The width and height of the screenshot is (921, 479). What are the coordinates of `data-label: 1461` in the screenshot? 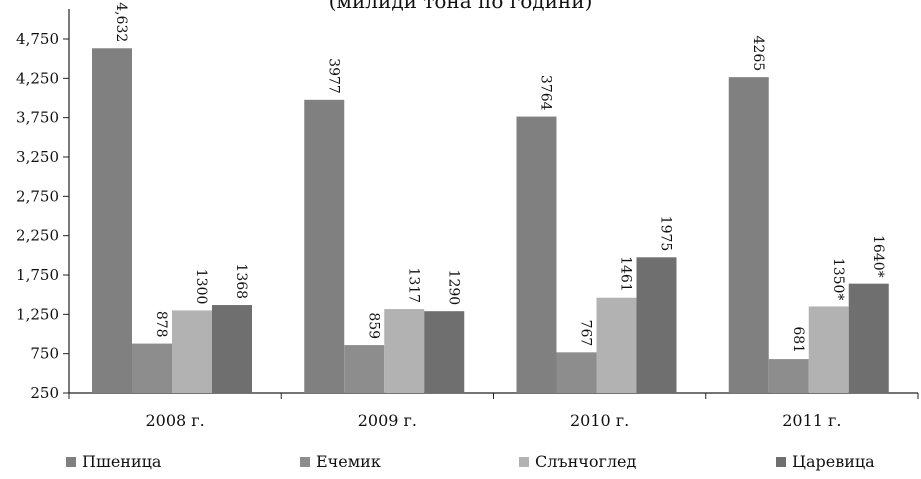 It's located at (626, 274).